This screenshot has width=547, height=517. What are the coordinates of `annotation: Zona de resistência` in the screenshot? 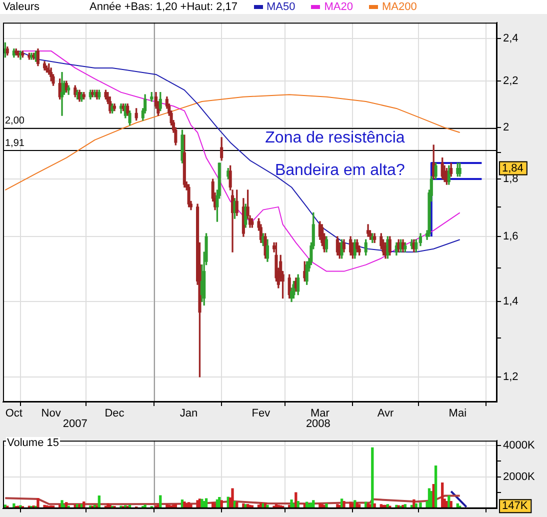 It's located at (335, 138).